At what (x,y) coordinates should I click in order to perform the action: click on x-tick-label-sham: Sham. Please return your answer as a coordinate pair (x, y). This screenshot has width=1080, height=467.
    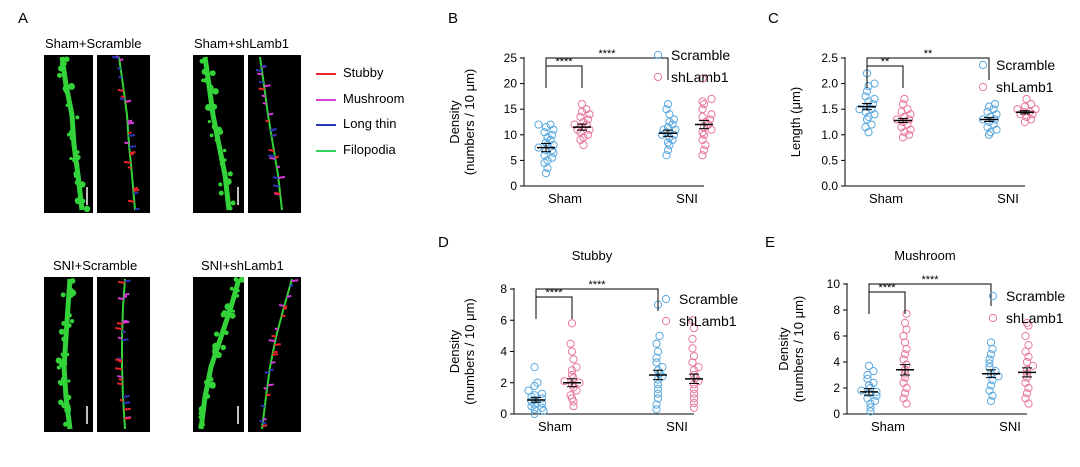
    Looking at the image, I should click on (555, 426).